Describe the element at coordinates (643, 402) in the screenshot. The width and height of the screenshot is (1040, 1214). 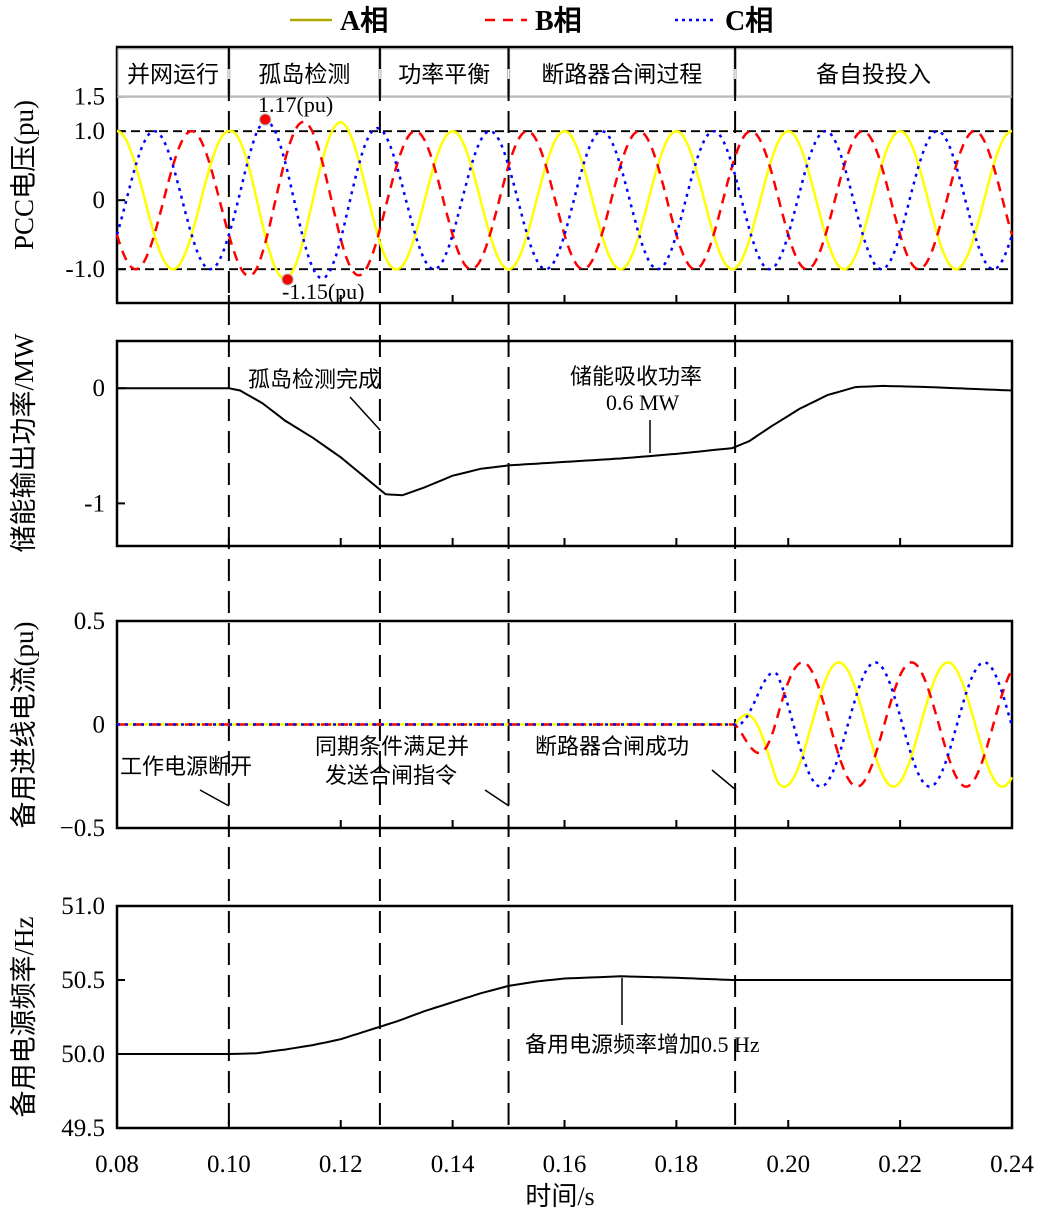
I see `annotation-text: 0.6 MW` at that location.